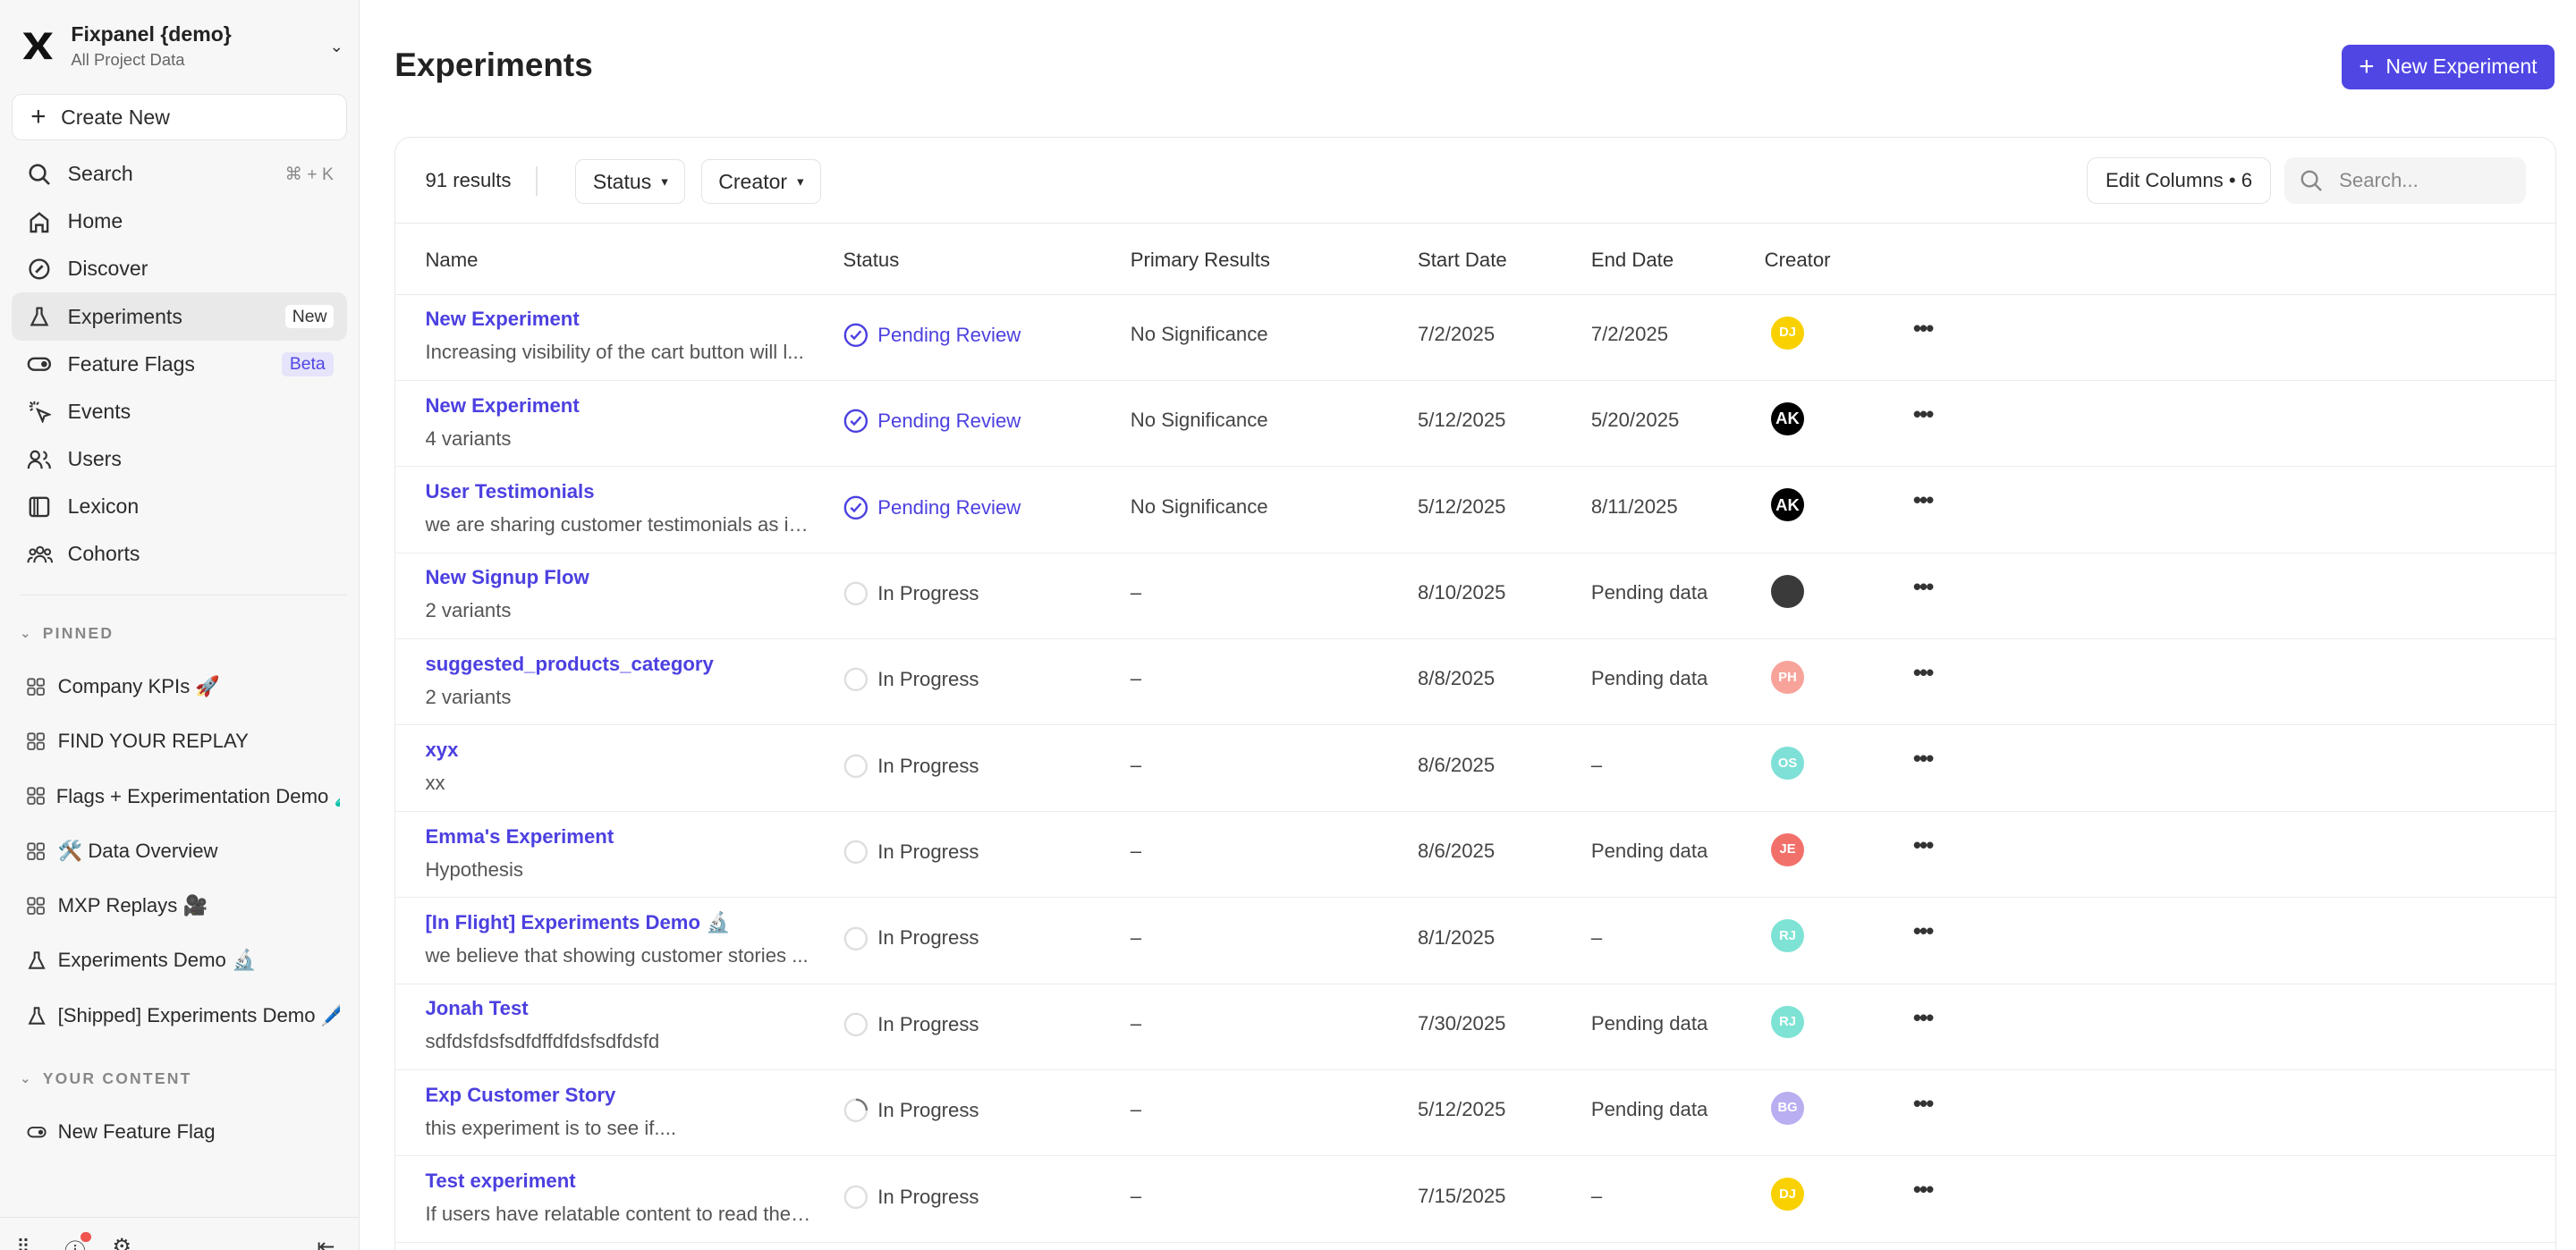  What do you see at coordinates (184, 1132) in the screenshot?
I see `pinned-item: New Feature Flag` at bounding box center [184, 1132].